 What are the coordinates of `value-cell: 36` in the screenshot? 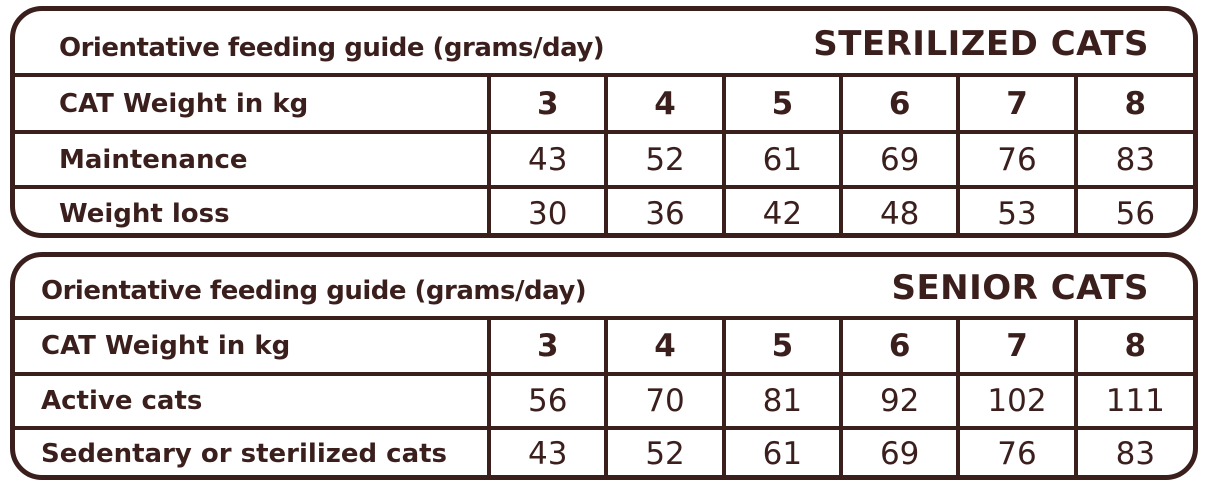 It's located at (666, 210).